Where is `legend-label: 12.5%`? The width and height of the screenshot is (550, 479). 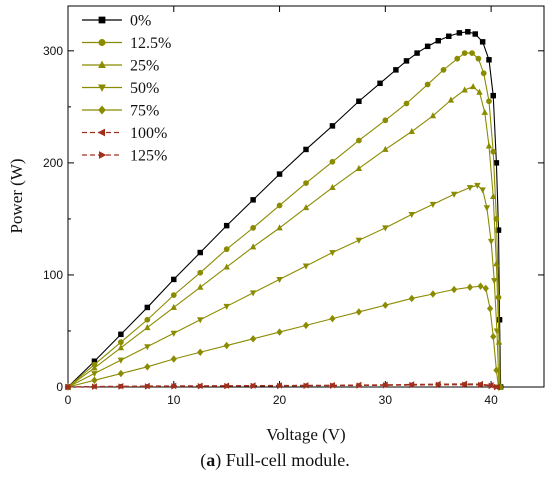 legend-label: 12.5% is located at coordinates (150, 43).